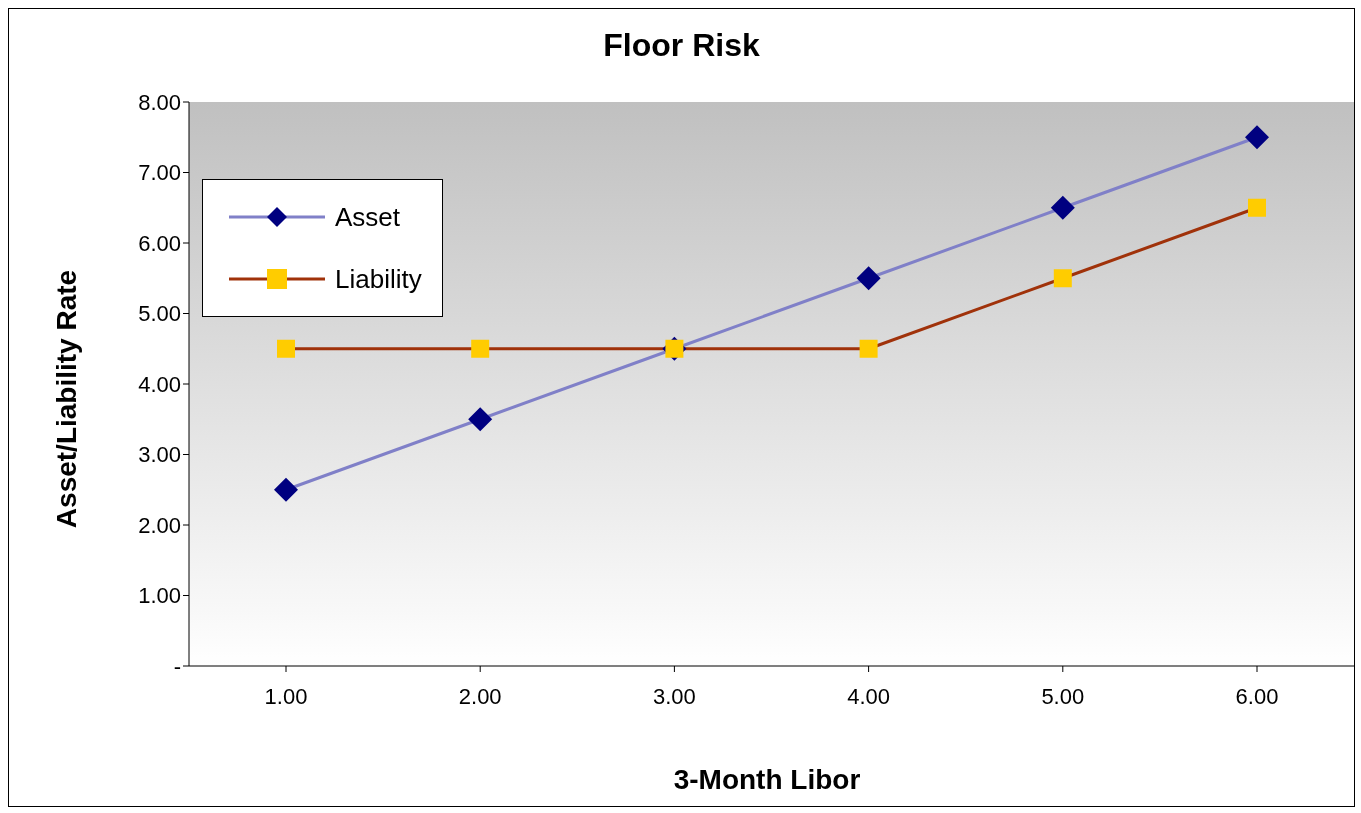  I want to click on x-tick-label: 6.00, so click(1257, 696).